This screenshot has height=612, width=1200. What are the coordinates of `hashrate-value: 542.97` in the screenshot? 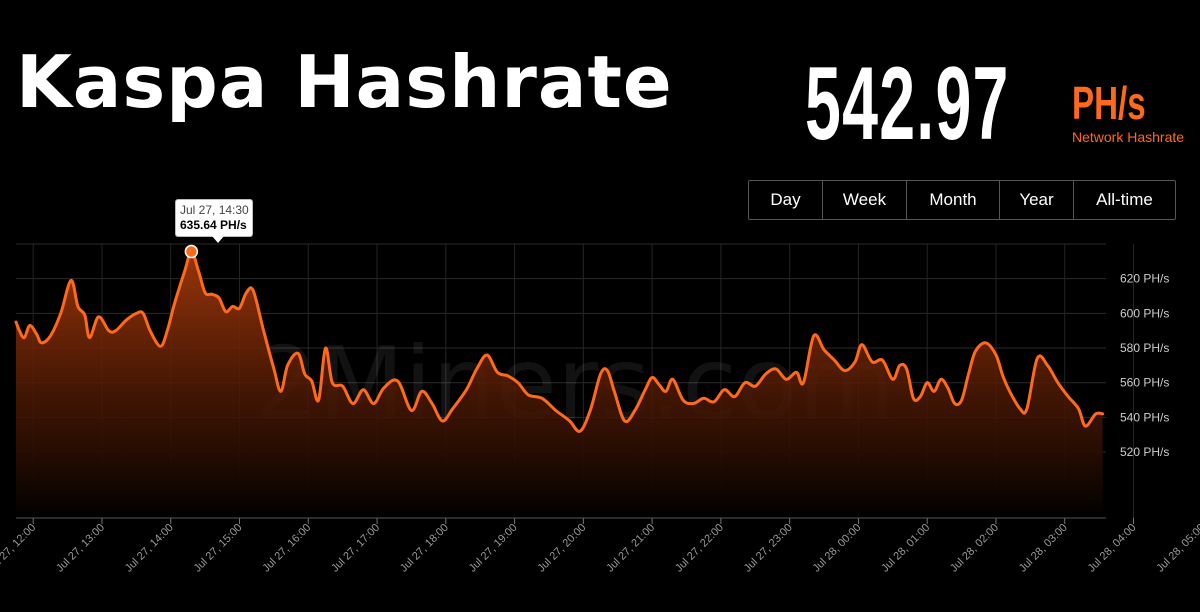 It's located at (907, 104).